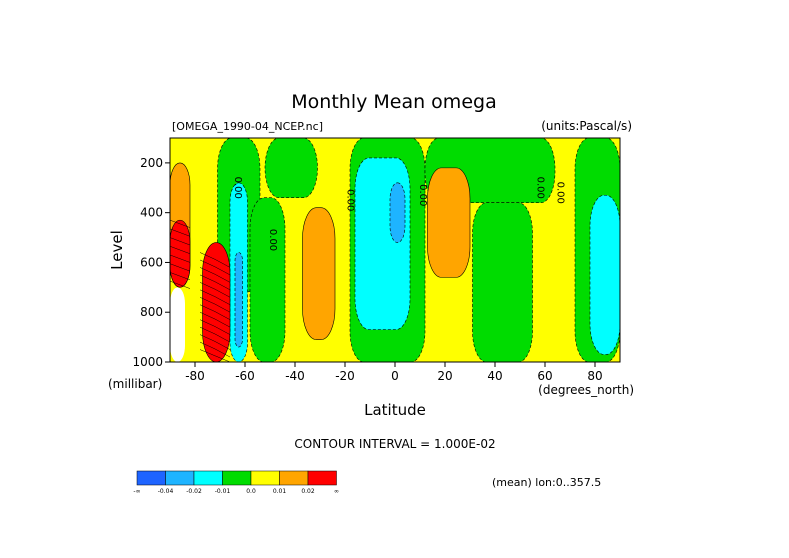 Image resolution: width=789 pixels, height=558 pixels. What do you see at coordinates (245, 376) in the screenshot?
I see `x-tick-label: -60` at bounding box center [245, 376].